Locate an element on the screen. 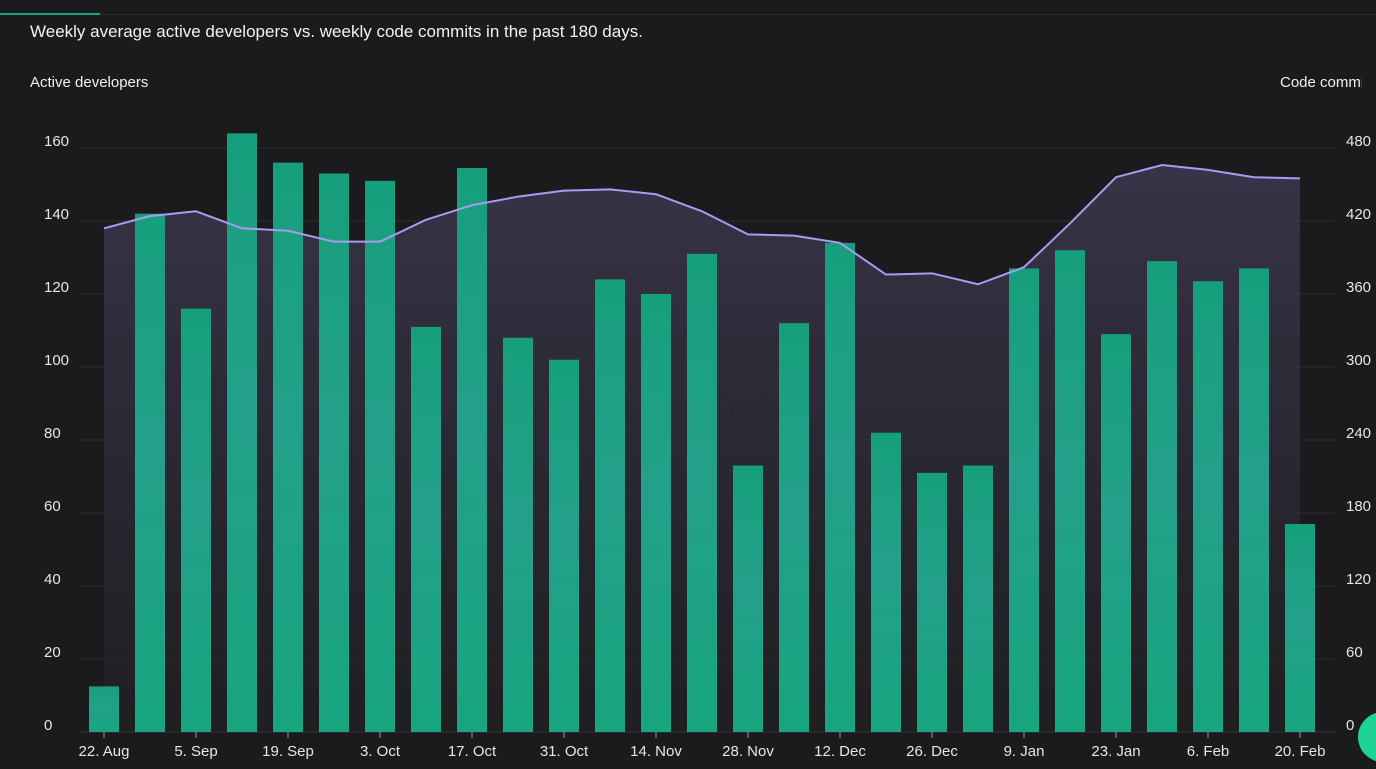 This screenshot has width=1376, height=769. x-tick-label: 9. Jan is located at coordinates (1024, 751).